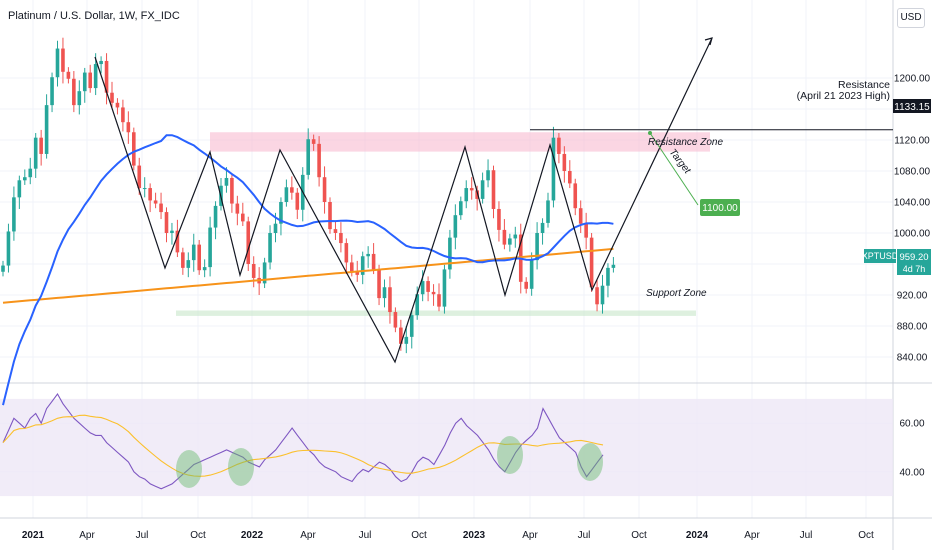  What do you see at coordinates (912, 107) in the screenshot?
I see `resistance-price-tag-text: 1133.15` at bounding box center [912, 107].